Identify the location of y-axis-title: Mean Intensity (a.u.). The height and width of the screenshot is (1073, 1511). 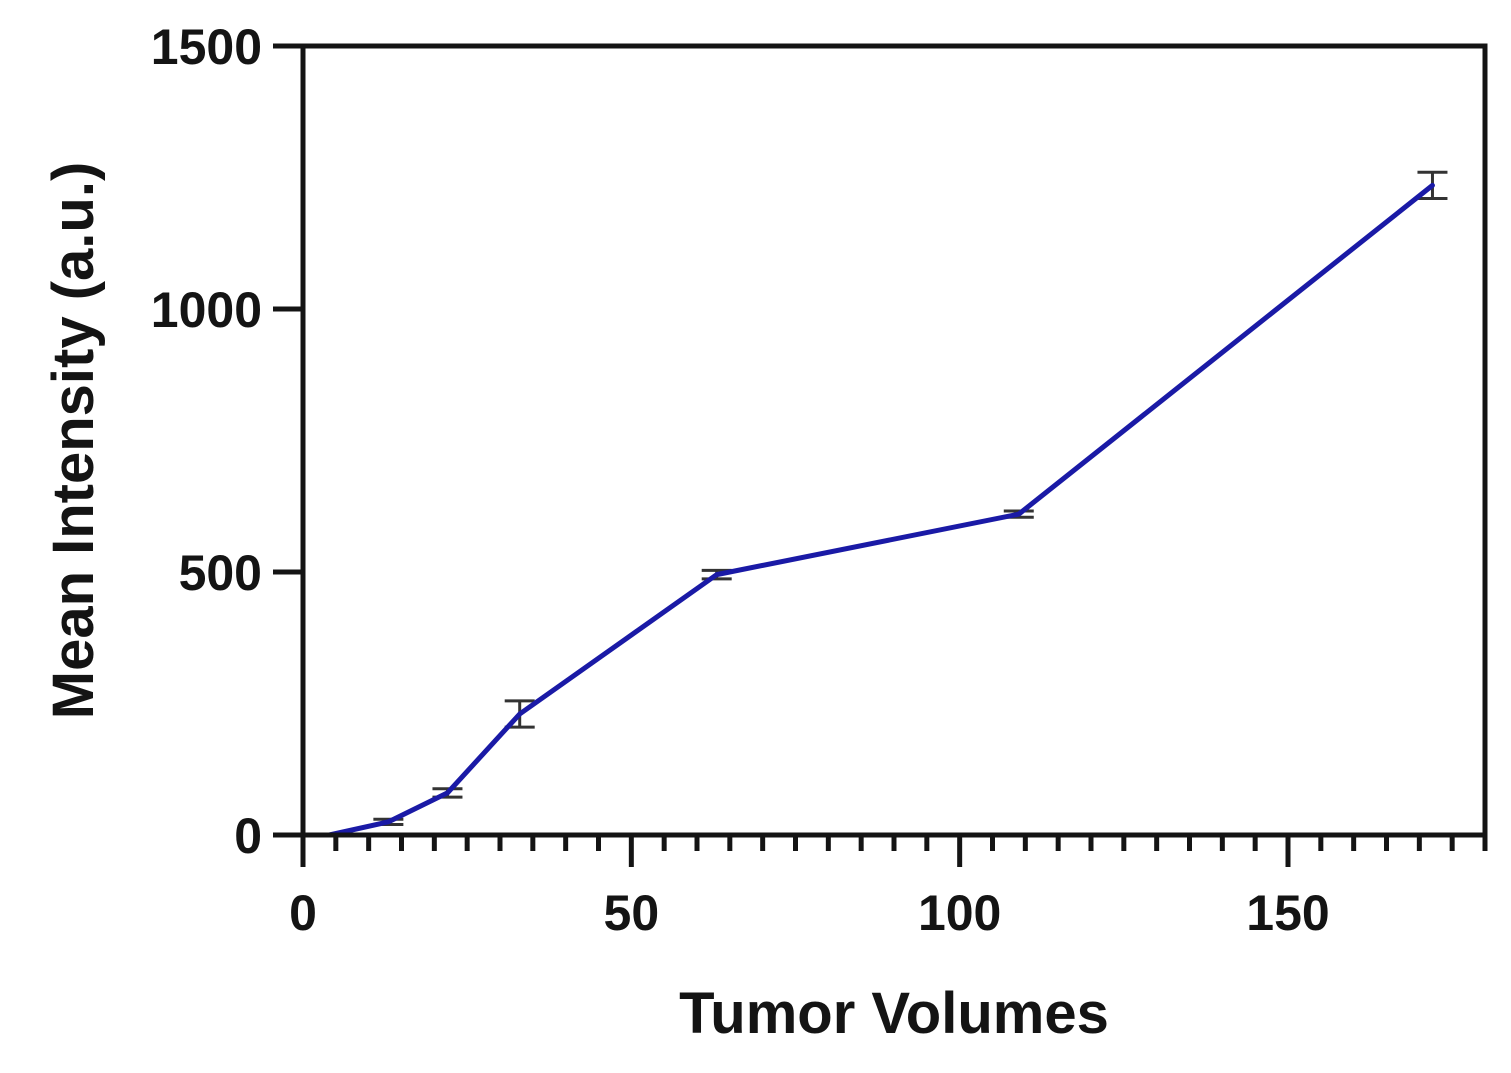
(73, 441).